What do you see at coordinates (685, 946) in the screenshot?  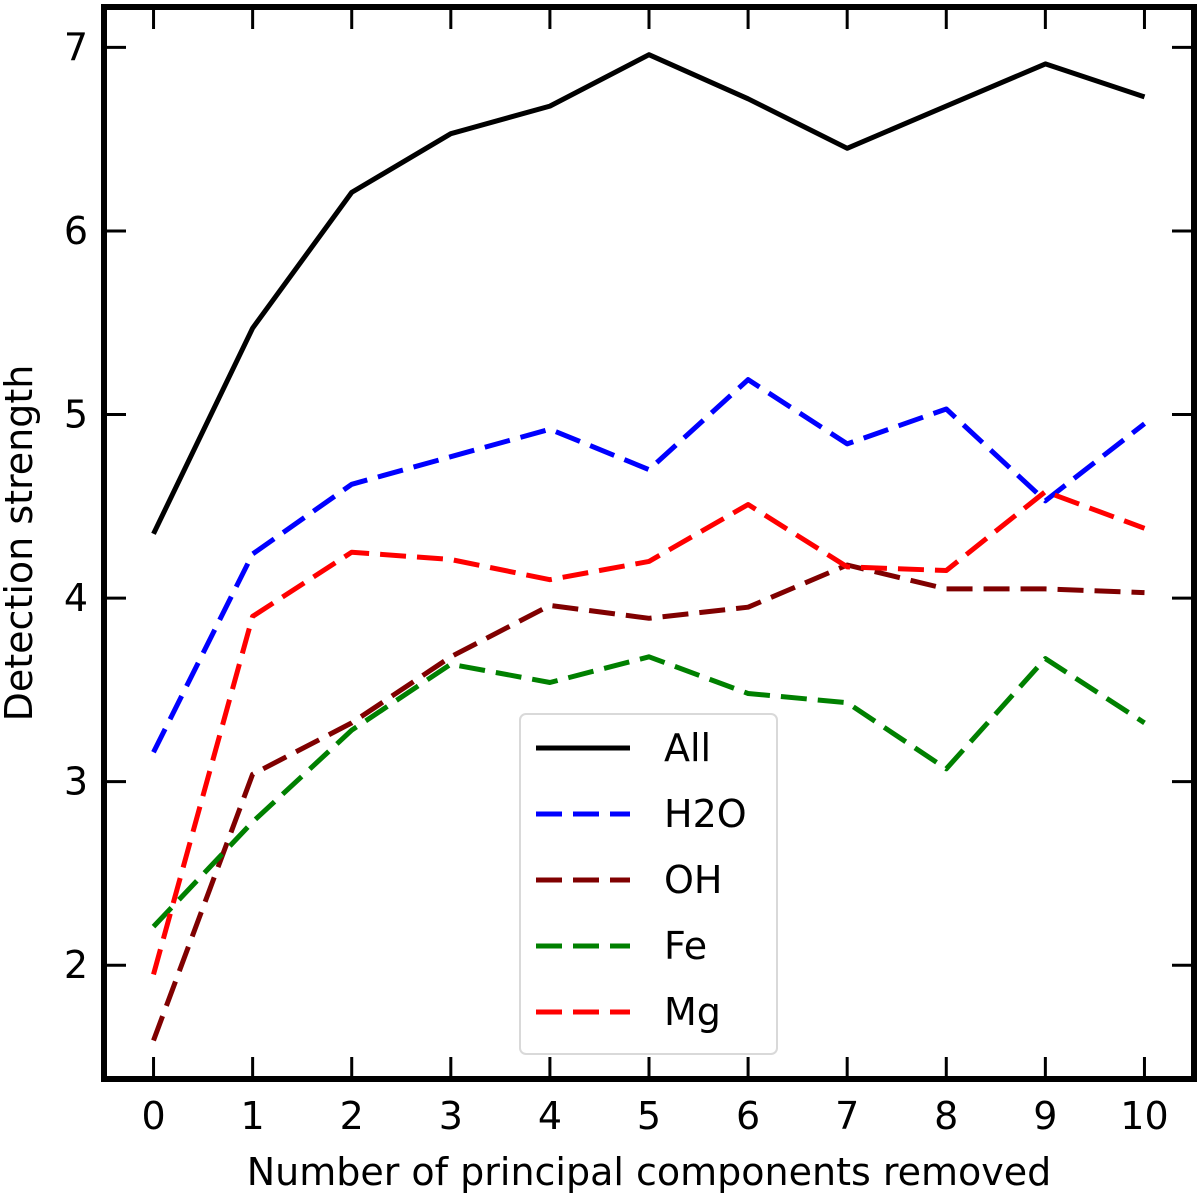 I see `legend-label-fe: Fe` at bounding box center [685, 946].